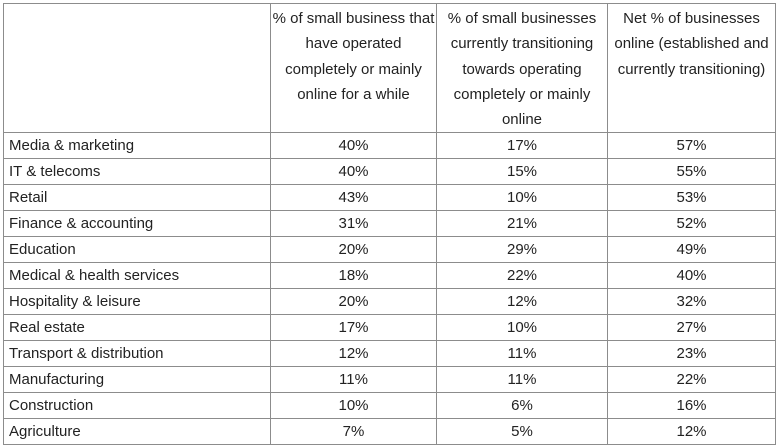 The image size is (779, 447). What do you see at coordinates (353, 354) in the screenshot?
I see `established-online-cell: 12%` at bounding box center [353, 354].